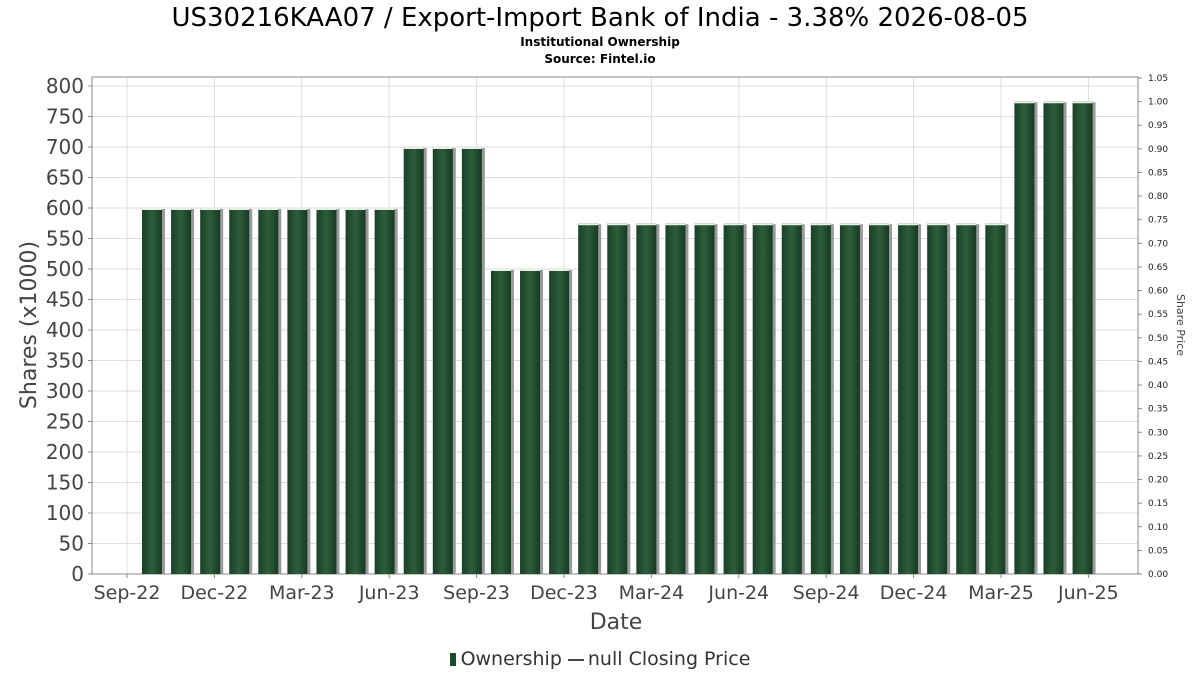  What do you see at coordinates (1158, 197) in the screenshot?
I see `y2-tick-label: 0.80` at bounding box center [1158, 197].